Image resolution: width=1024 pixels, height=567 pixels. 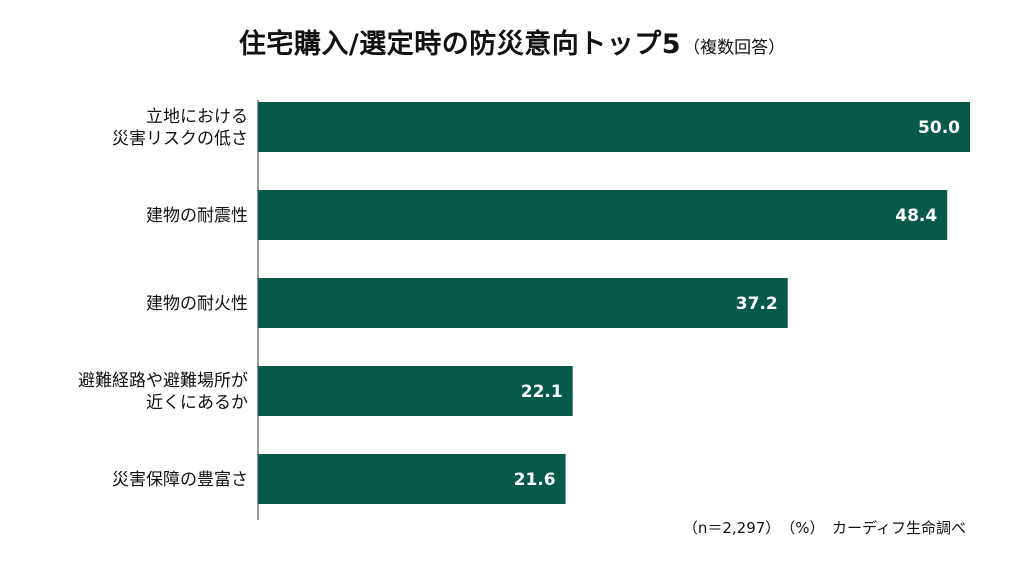 I want to click on category-label: 建物の耐火性, so click(x=197, y=304).